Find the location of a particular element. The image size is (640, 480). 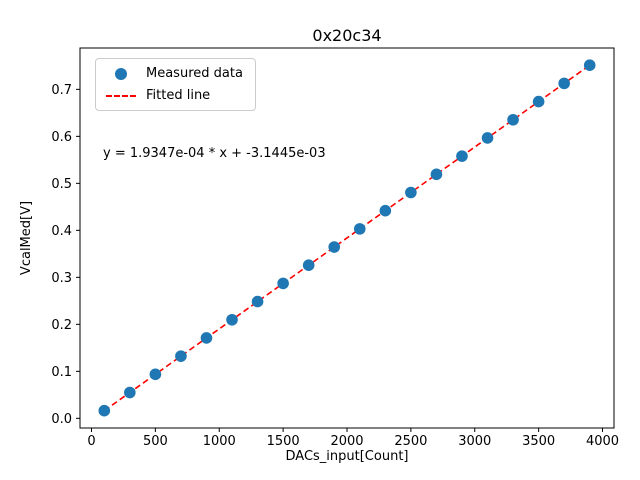

y-tick-label: 0.1 is located at coordinates (61, 372).